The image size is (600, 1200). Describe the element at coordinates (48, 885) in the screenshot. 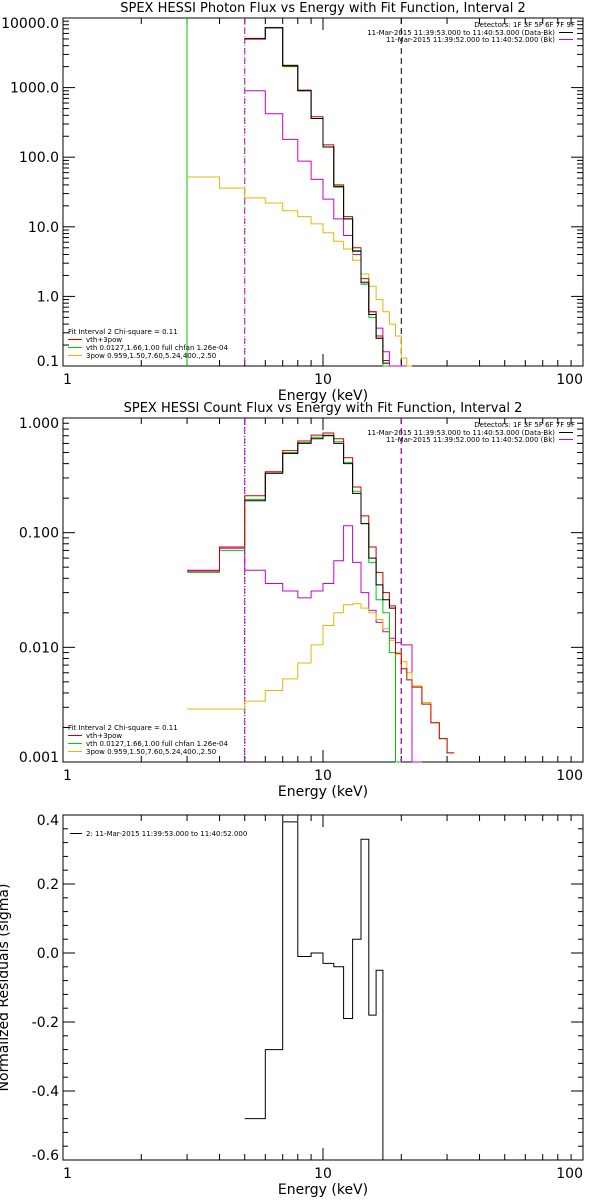

I see `residuals-y-tick-label: 0.2` at that location.